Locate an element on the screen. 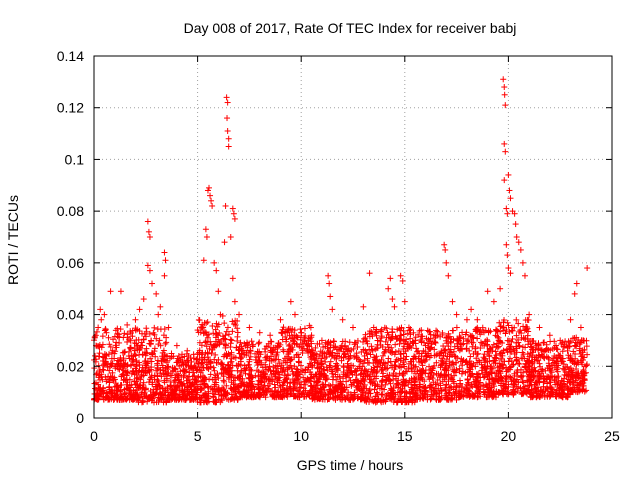  y-tick-label: 0.14 is located at coordinates (70, 56).